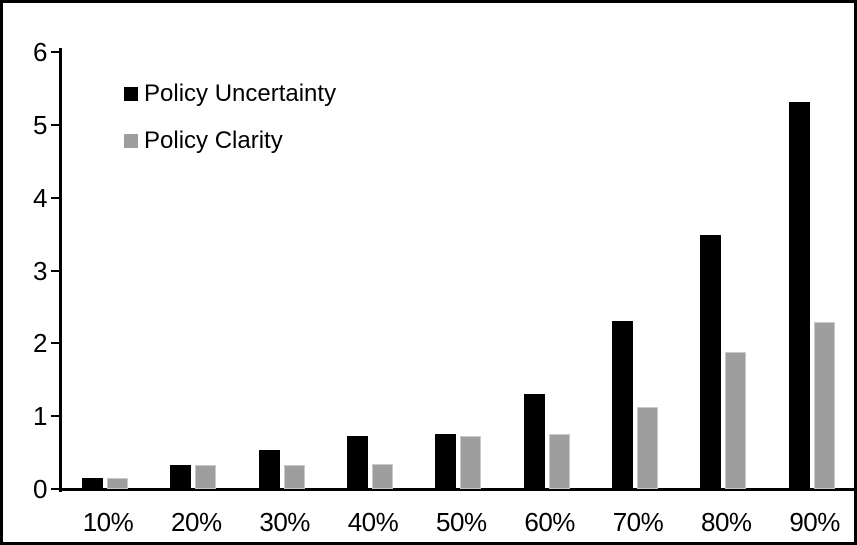  I want to click on x-axis-category-label-80pct: 80%, so click(726, 522).